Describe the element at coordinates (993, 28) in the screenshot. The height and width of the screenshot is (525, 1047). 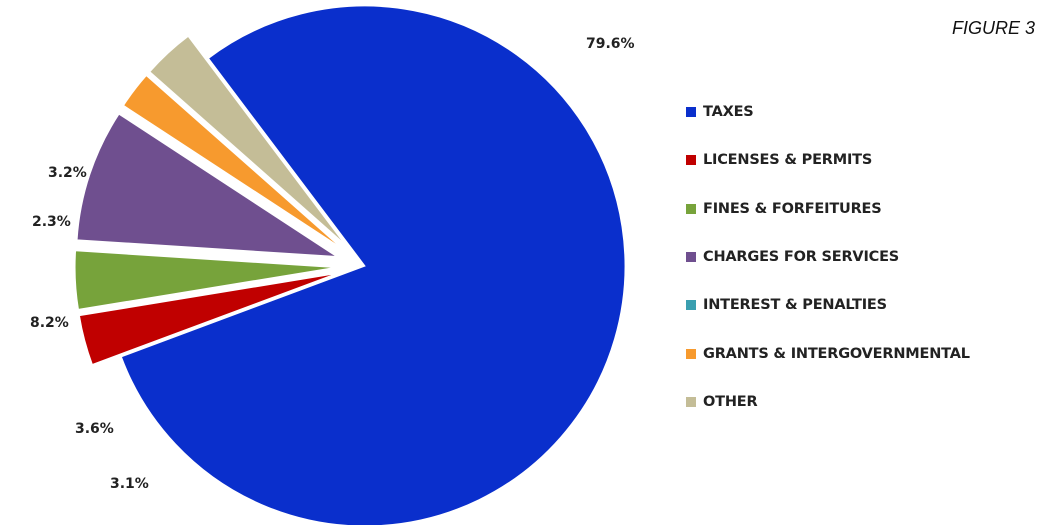
I see `figure-label: FIGURE 3` at that location.